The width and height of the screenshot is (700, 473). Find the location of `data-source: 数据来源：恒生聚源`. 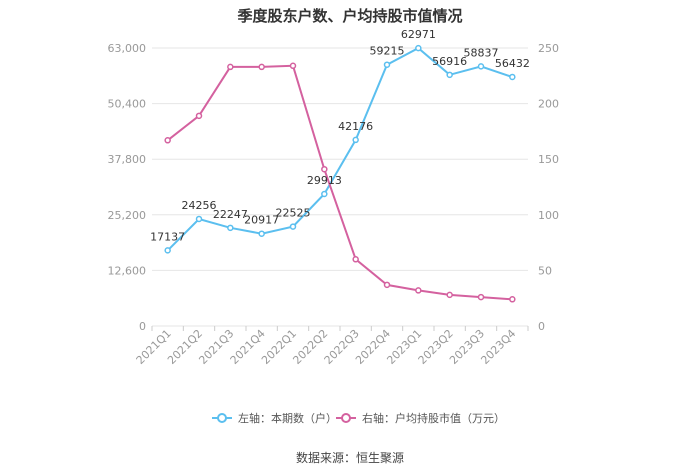

data-source: 数据来源：恒生聚源 is located at coordinates (349, 458).